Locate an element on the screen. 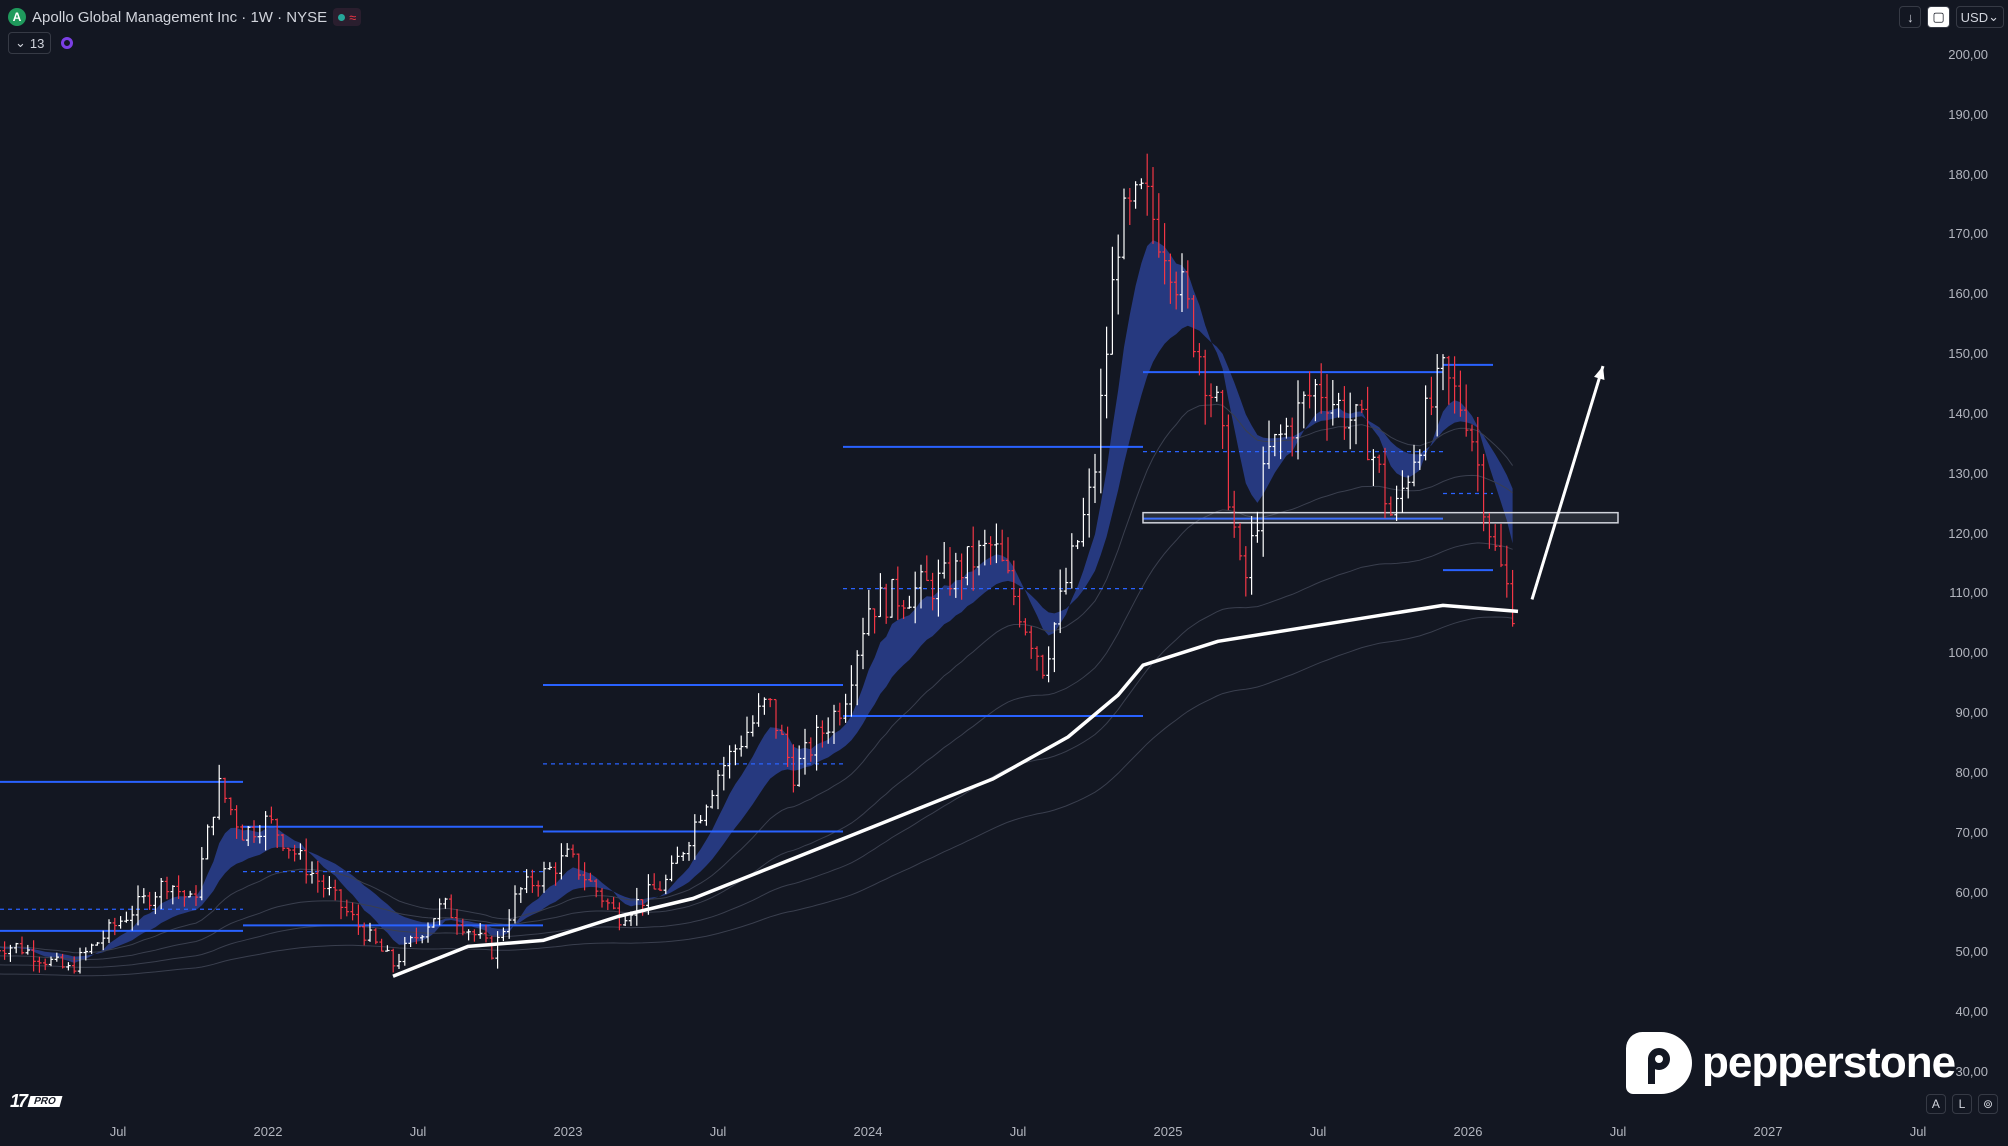 Image resolution: width=2008 pixels, height=1146 pixels. settings-icon: ⊚ is located at coordinates (1987, 1104).